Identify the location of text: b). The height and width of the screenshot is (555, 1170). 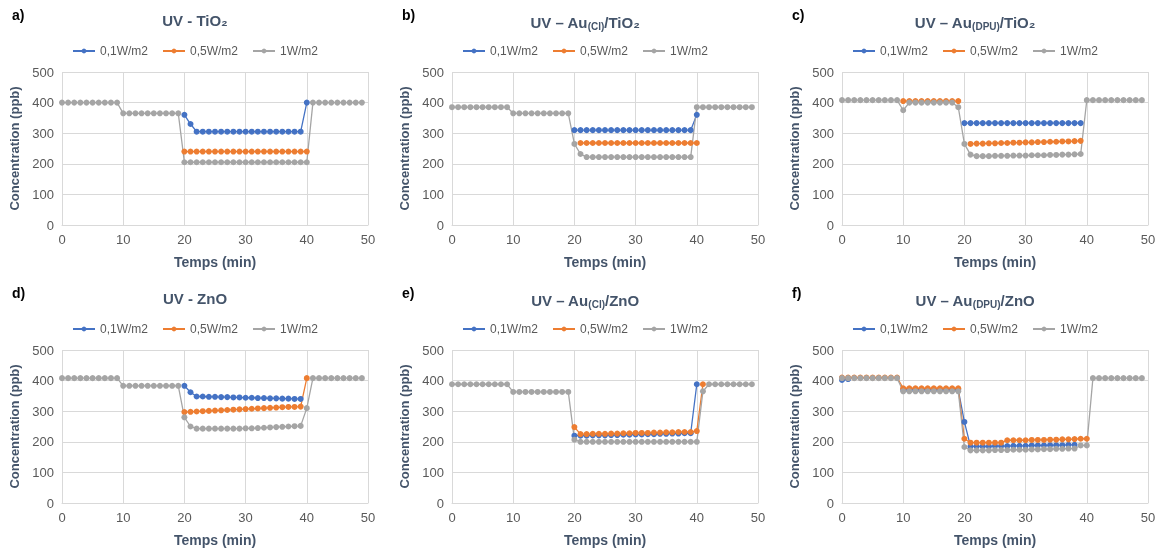
(409, 15).